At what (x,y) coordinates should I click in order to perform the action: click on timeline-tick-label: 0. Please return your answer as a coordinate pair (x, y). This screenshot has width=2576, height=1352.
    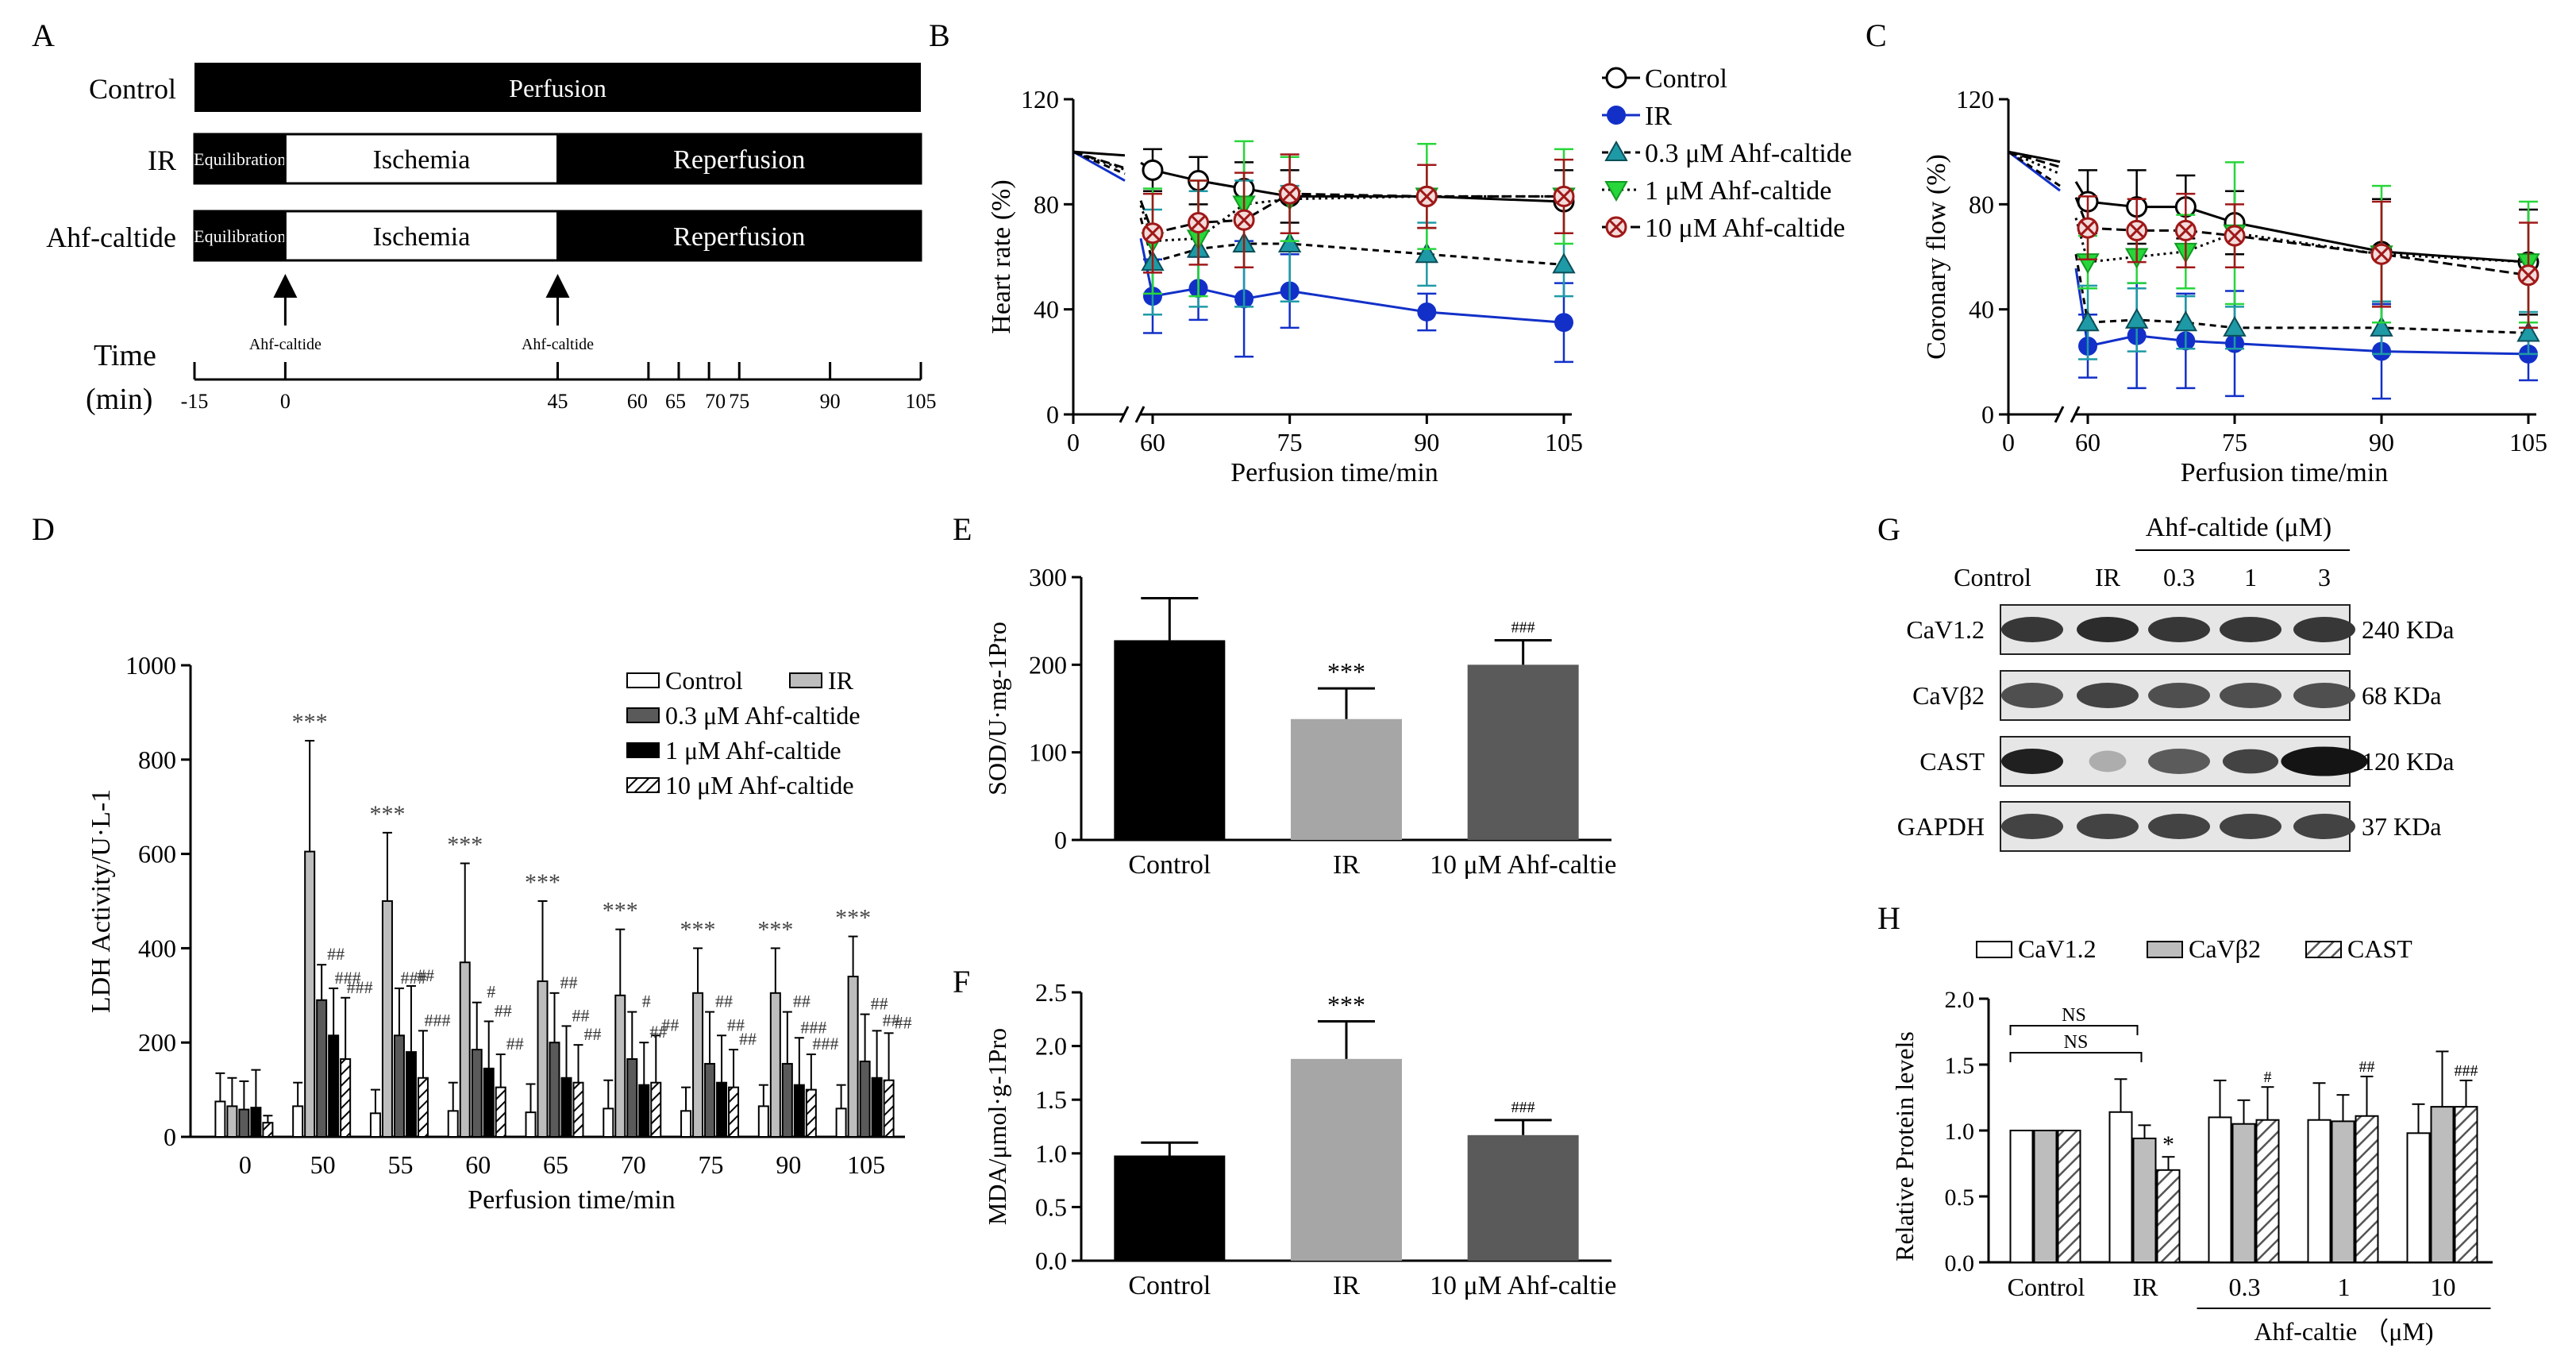
    Looking at the image, I should click on (285, 401).